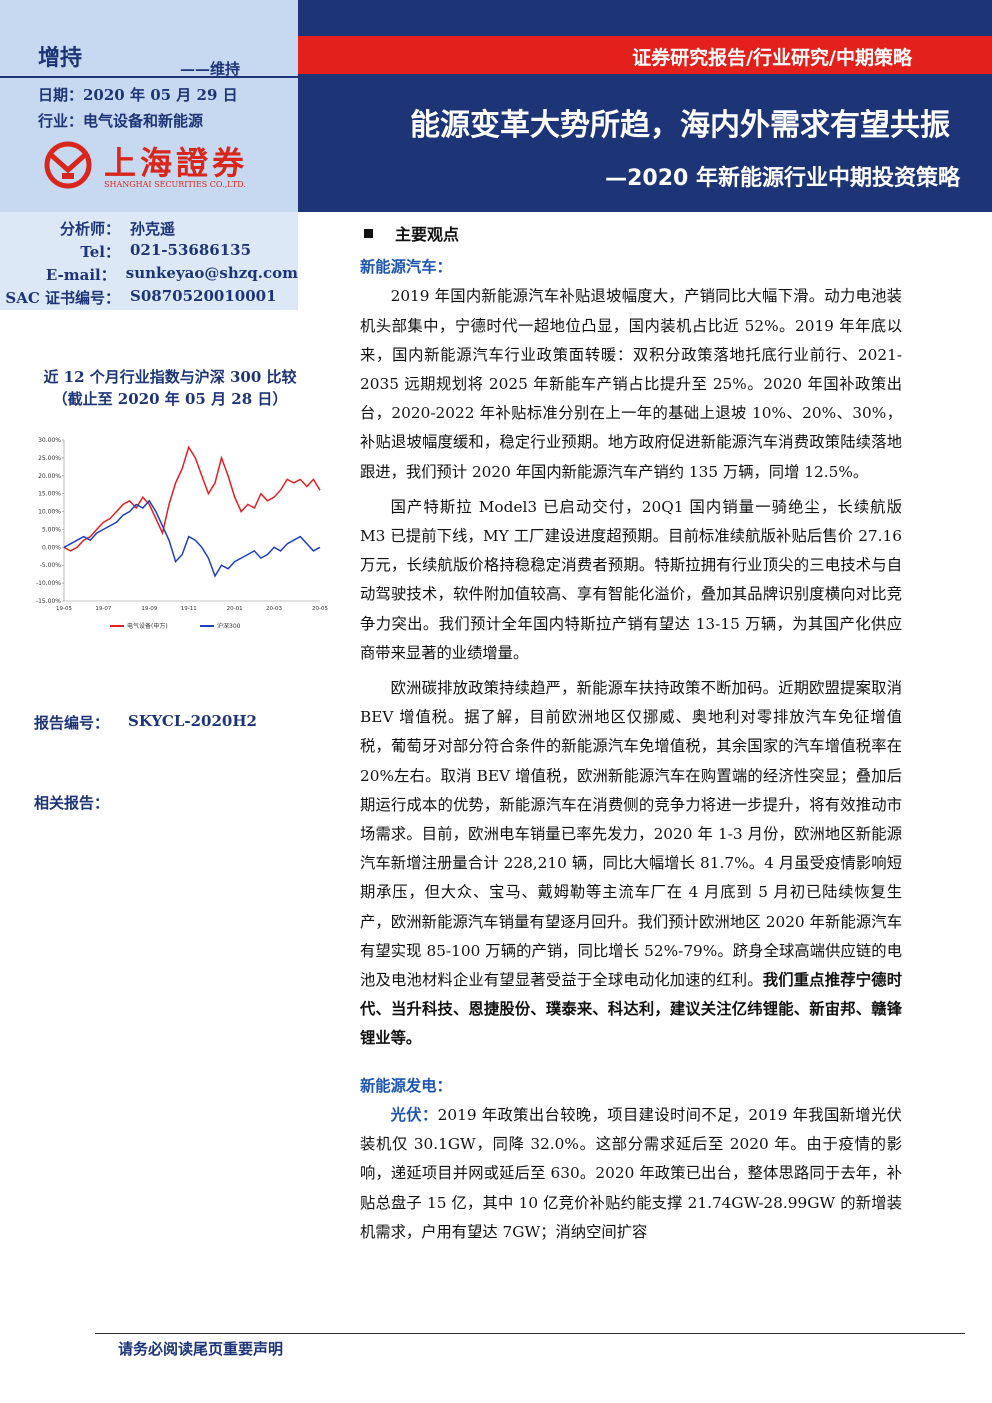  What do you see at coordinates (645, 106) in the screenshot?
I see `header-band` at bounding box center [645, 106].